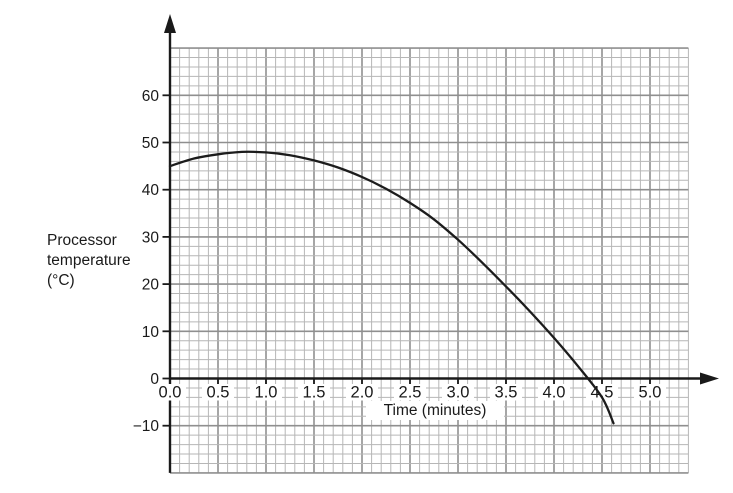 This screenshot has width=733, height=493. I want to click on x-axis-arrow-icon, so click(709, 378).